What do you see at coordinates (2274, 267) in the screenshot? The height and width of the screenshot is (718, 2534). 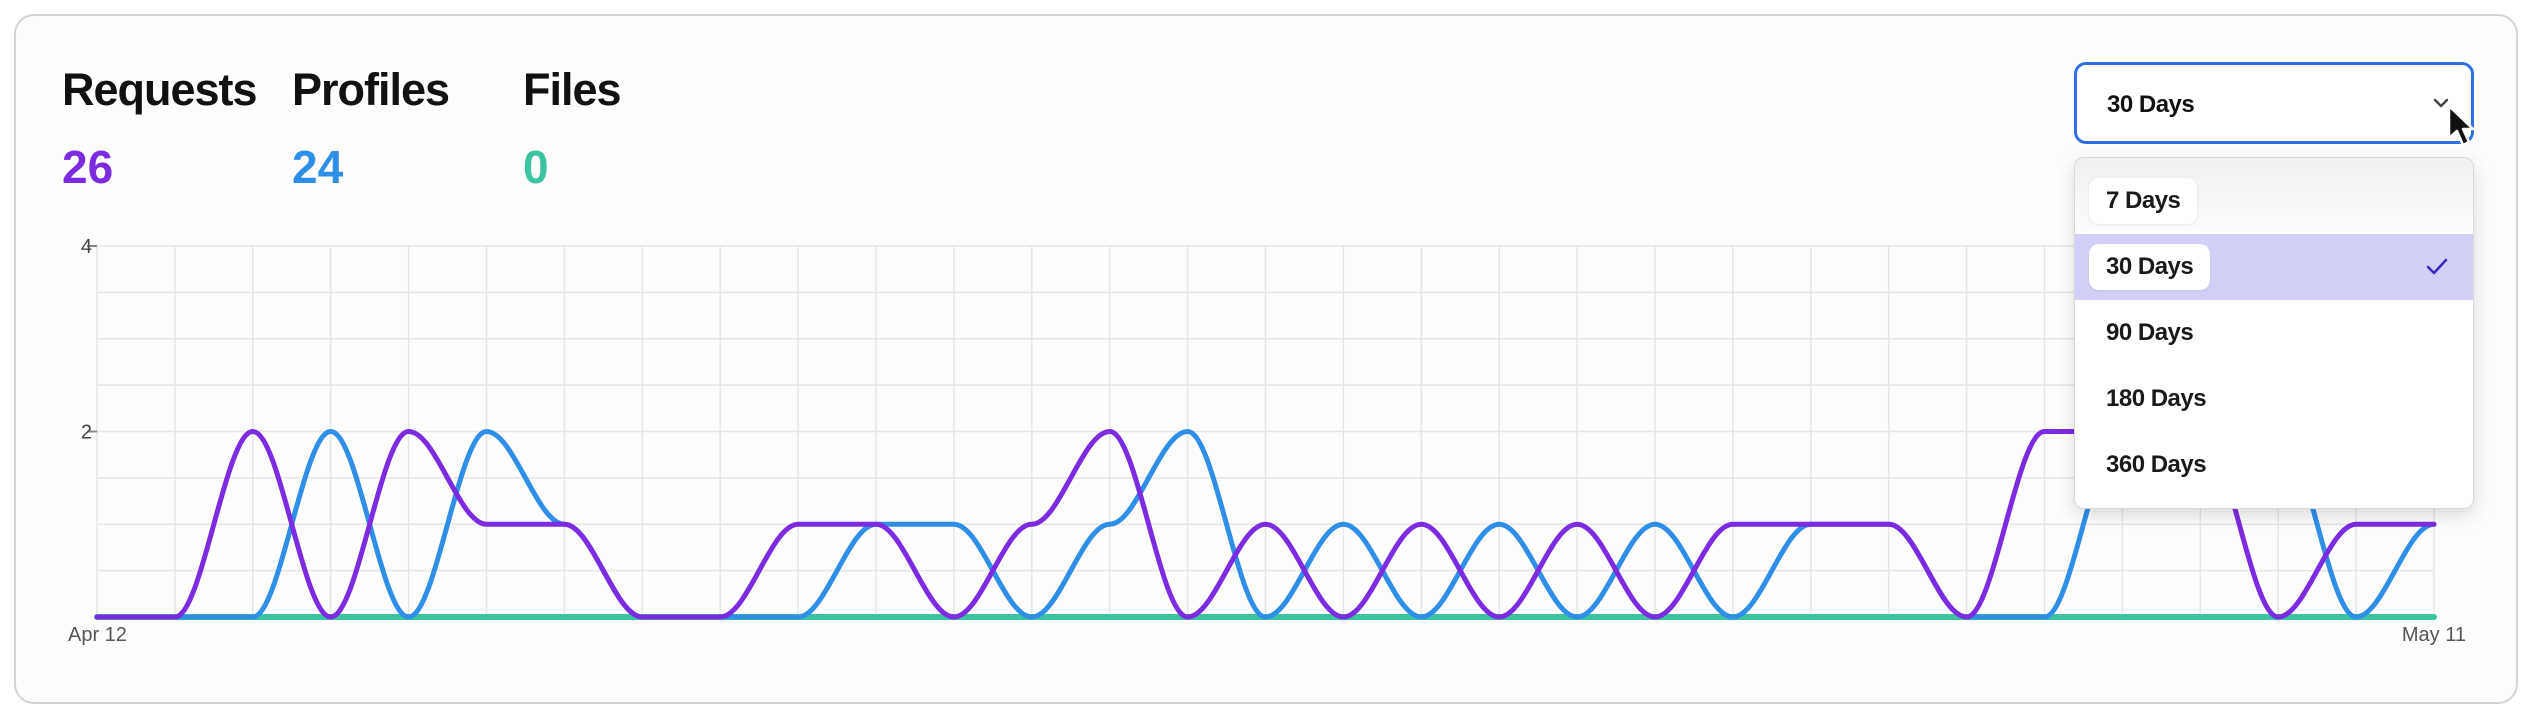 I see `option-30-days: 30 Days` at bounding box center [2274, 267].